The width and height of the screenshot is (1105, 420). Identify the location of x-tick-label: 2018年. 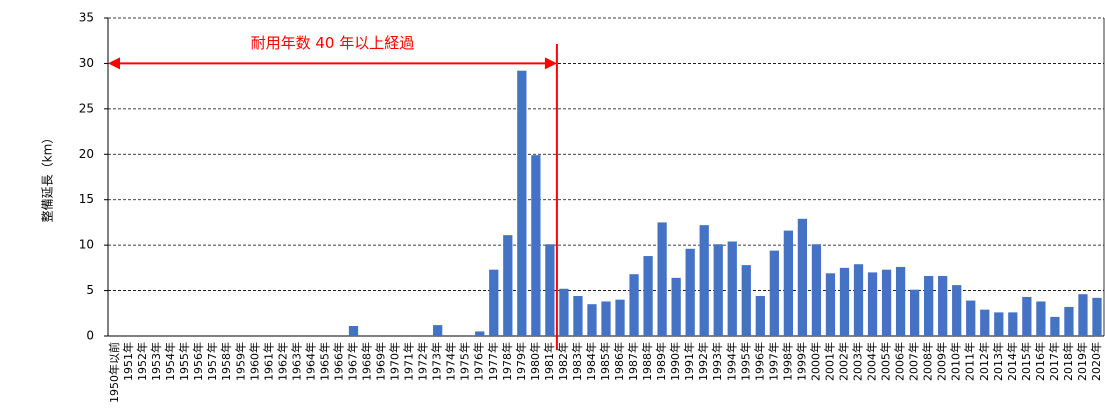
(1068, 361).